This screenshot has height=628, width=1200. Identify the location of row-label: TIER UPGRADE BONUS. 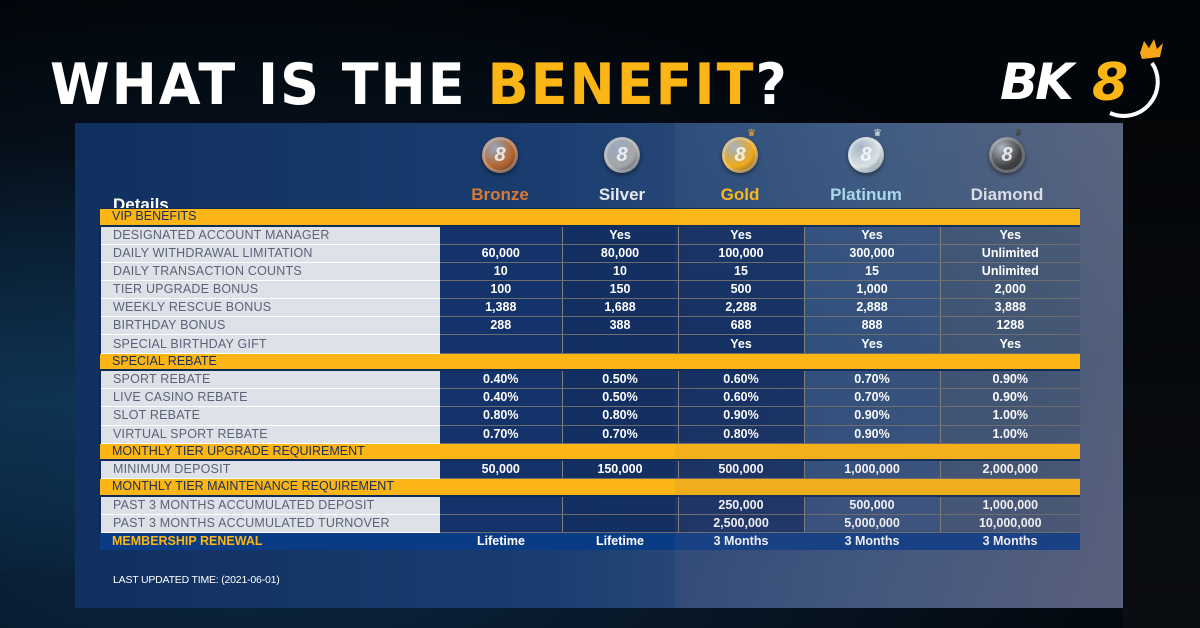
(269, 290).